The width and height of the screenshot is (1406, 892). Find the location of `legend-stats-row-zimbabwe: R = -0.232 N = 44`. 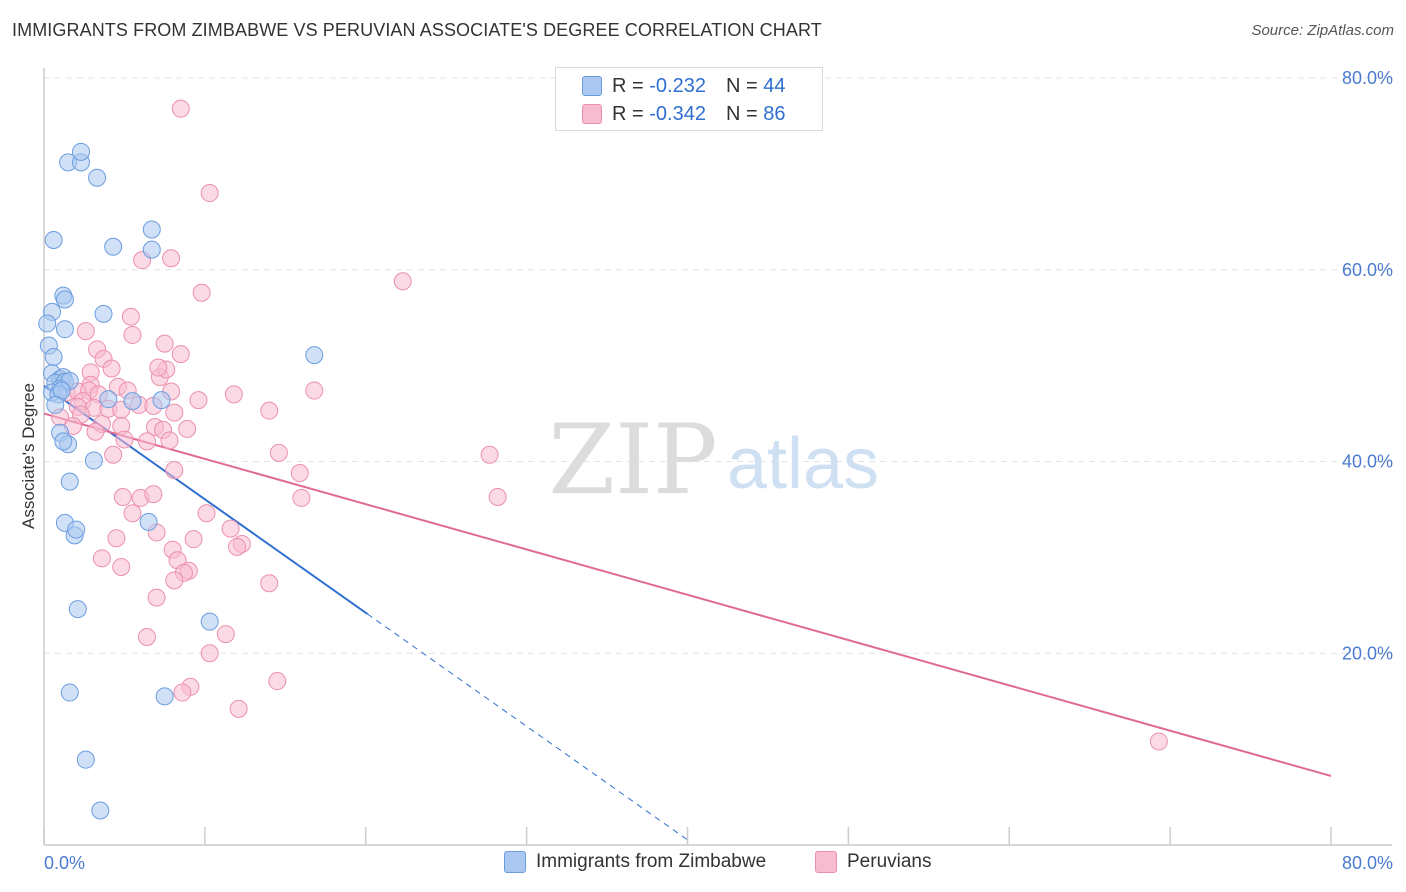

legend-stats-row-zimbabwe: R = -0.232 N = 44 is located at coordinates (683, 86).